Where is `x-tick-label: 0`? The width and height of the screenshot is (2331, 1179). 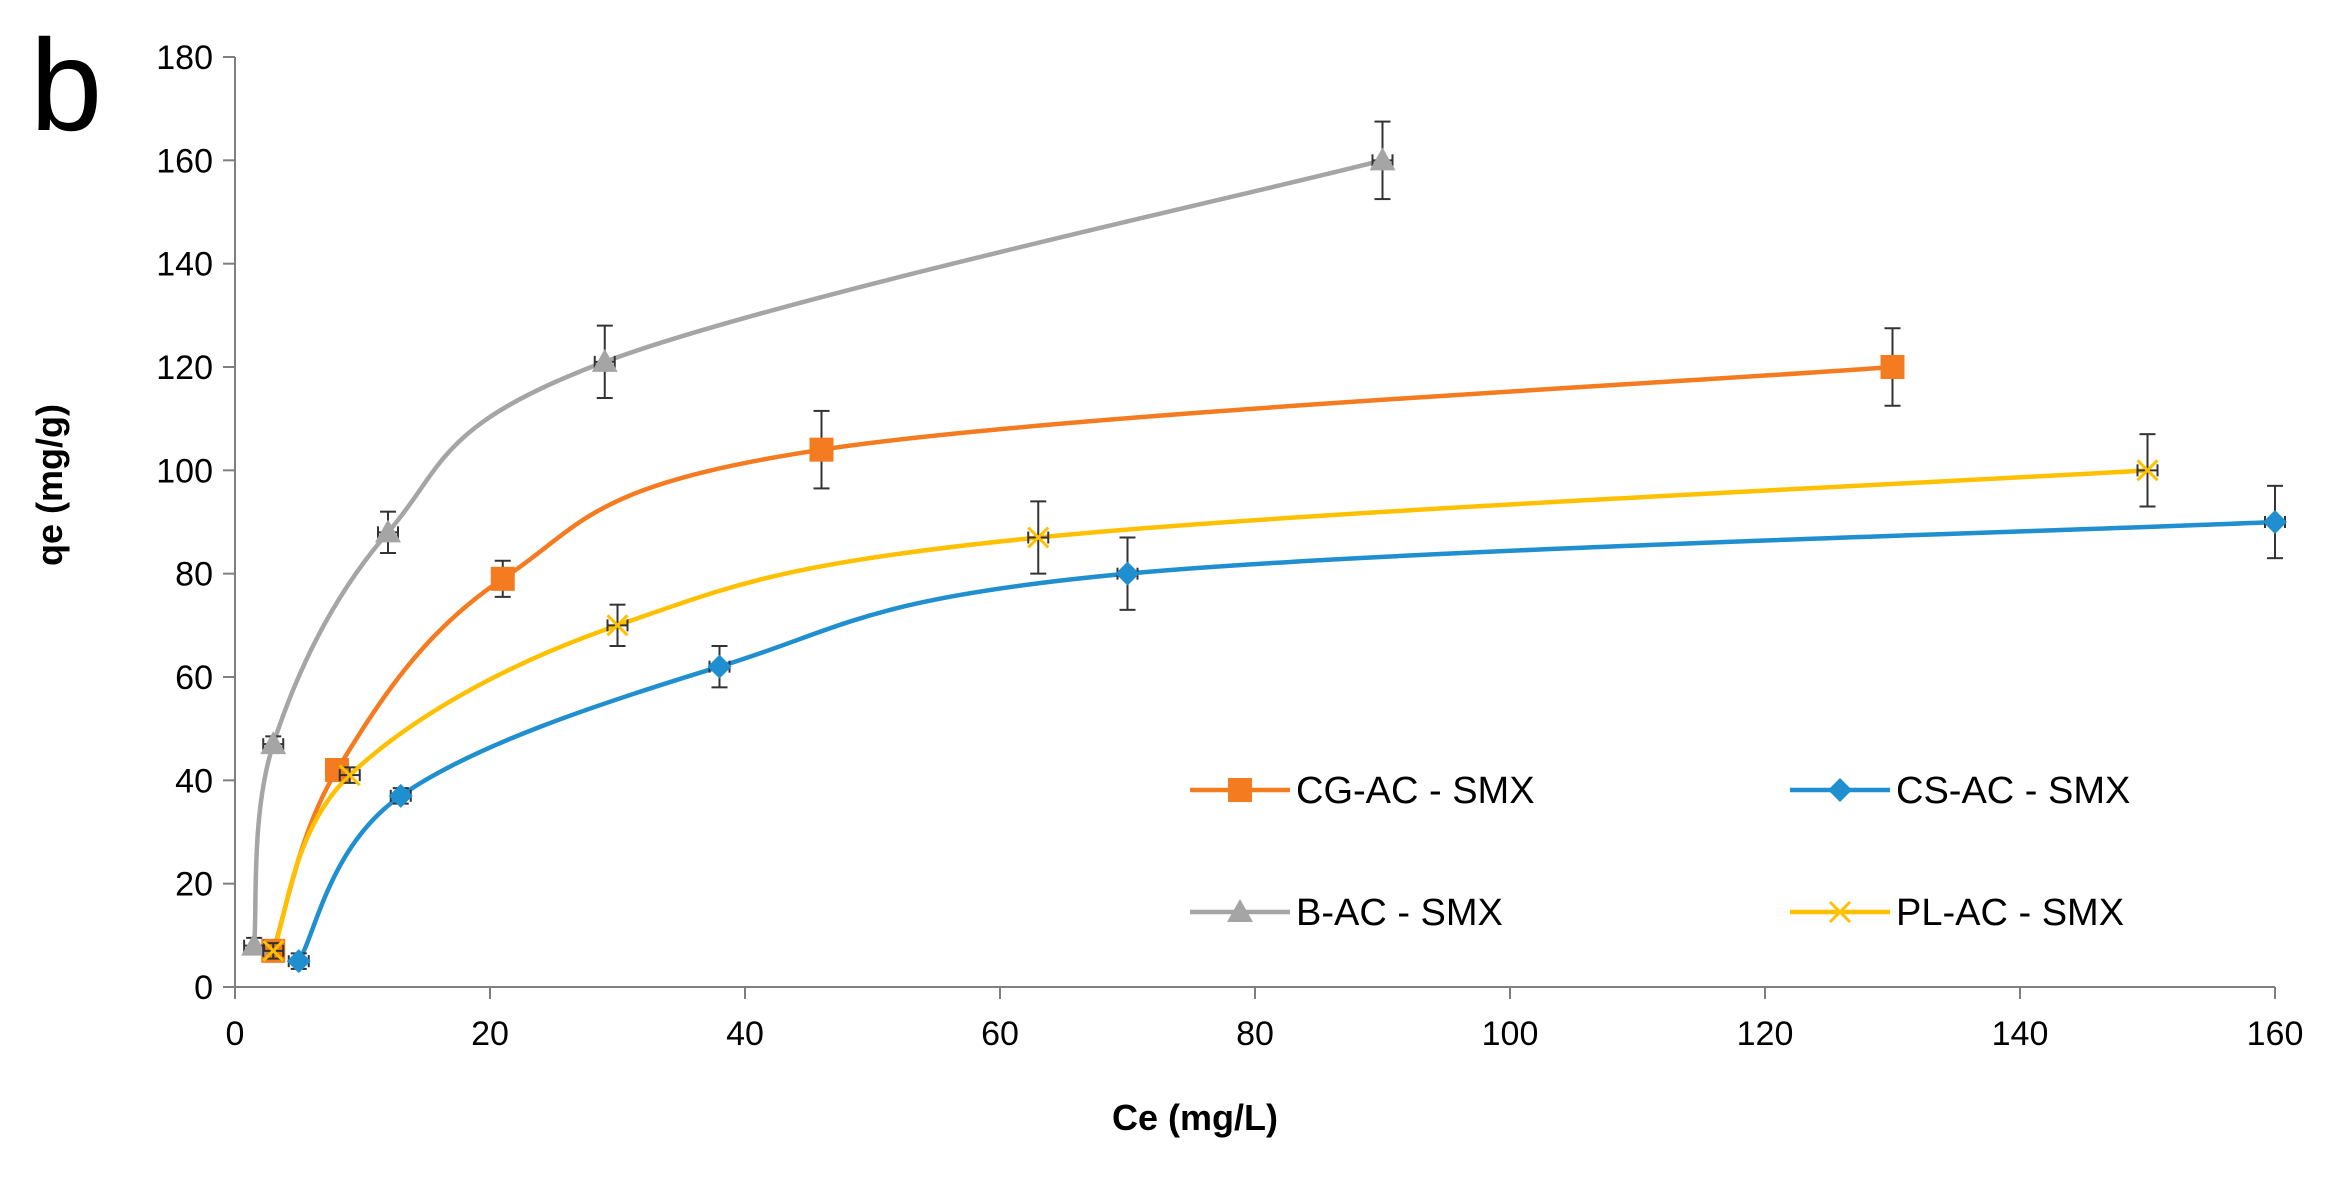 x-tick-label: 0 is located at coordinates (235, 1034).